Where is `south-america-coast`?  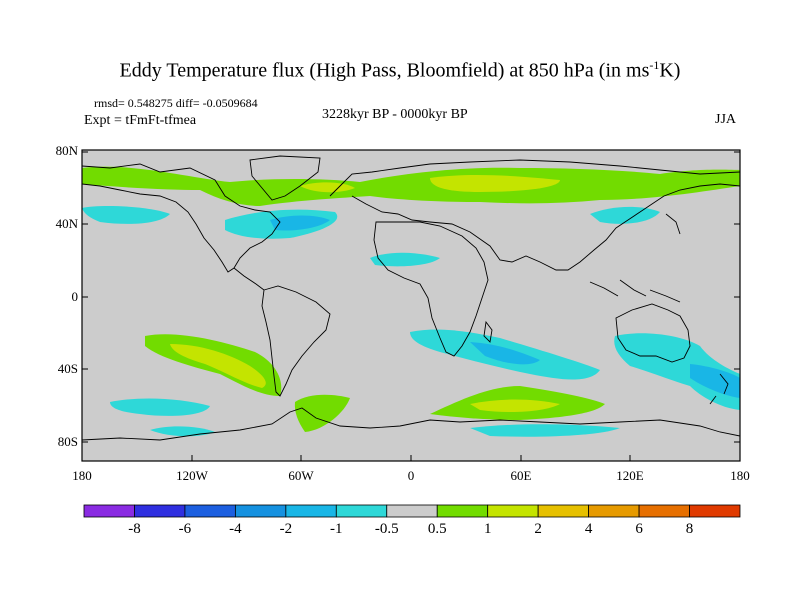
south-america-coast is located at coordinates (296, 341).